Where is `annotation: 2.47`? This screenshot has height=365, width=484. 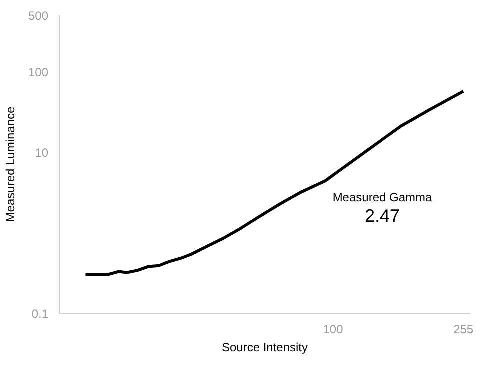 annotation: 2.47 is located at coordinates (382, 216).